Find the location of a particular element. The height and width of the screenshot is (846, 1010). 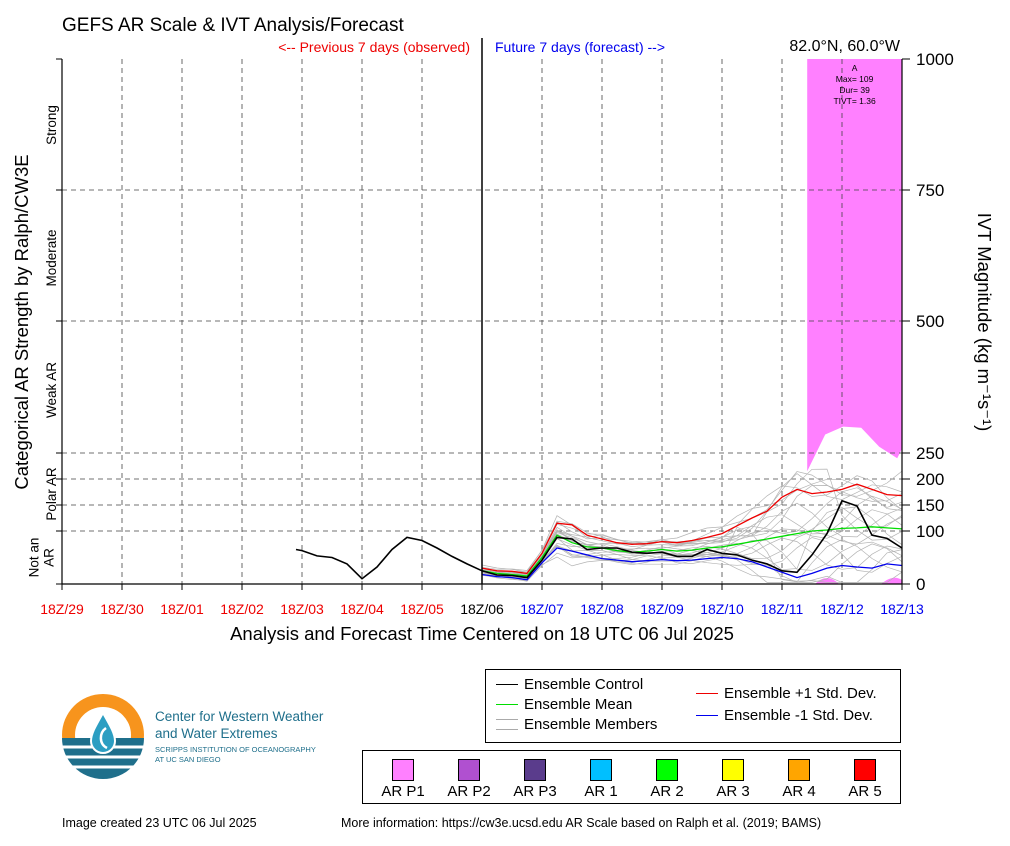

legend-mean-label: Ensemble Mean is located at coordinates (578, 704).